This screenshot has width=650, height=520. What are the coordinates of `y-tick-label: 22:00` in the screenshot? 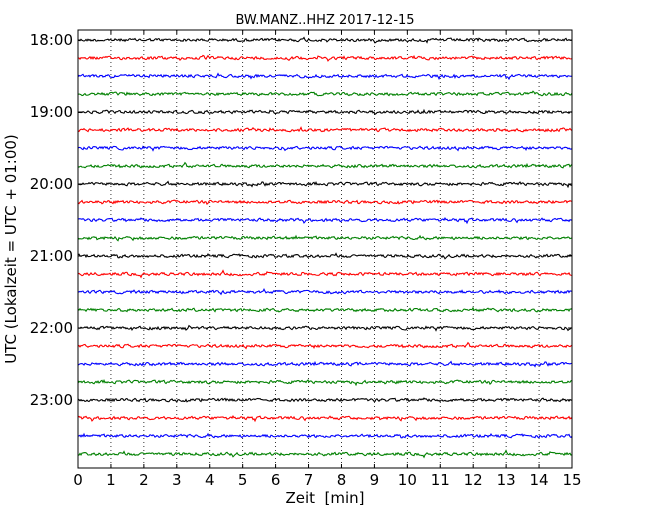 It's located at (51, 328).